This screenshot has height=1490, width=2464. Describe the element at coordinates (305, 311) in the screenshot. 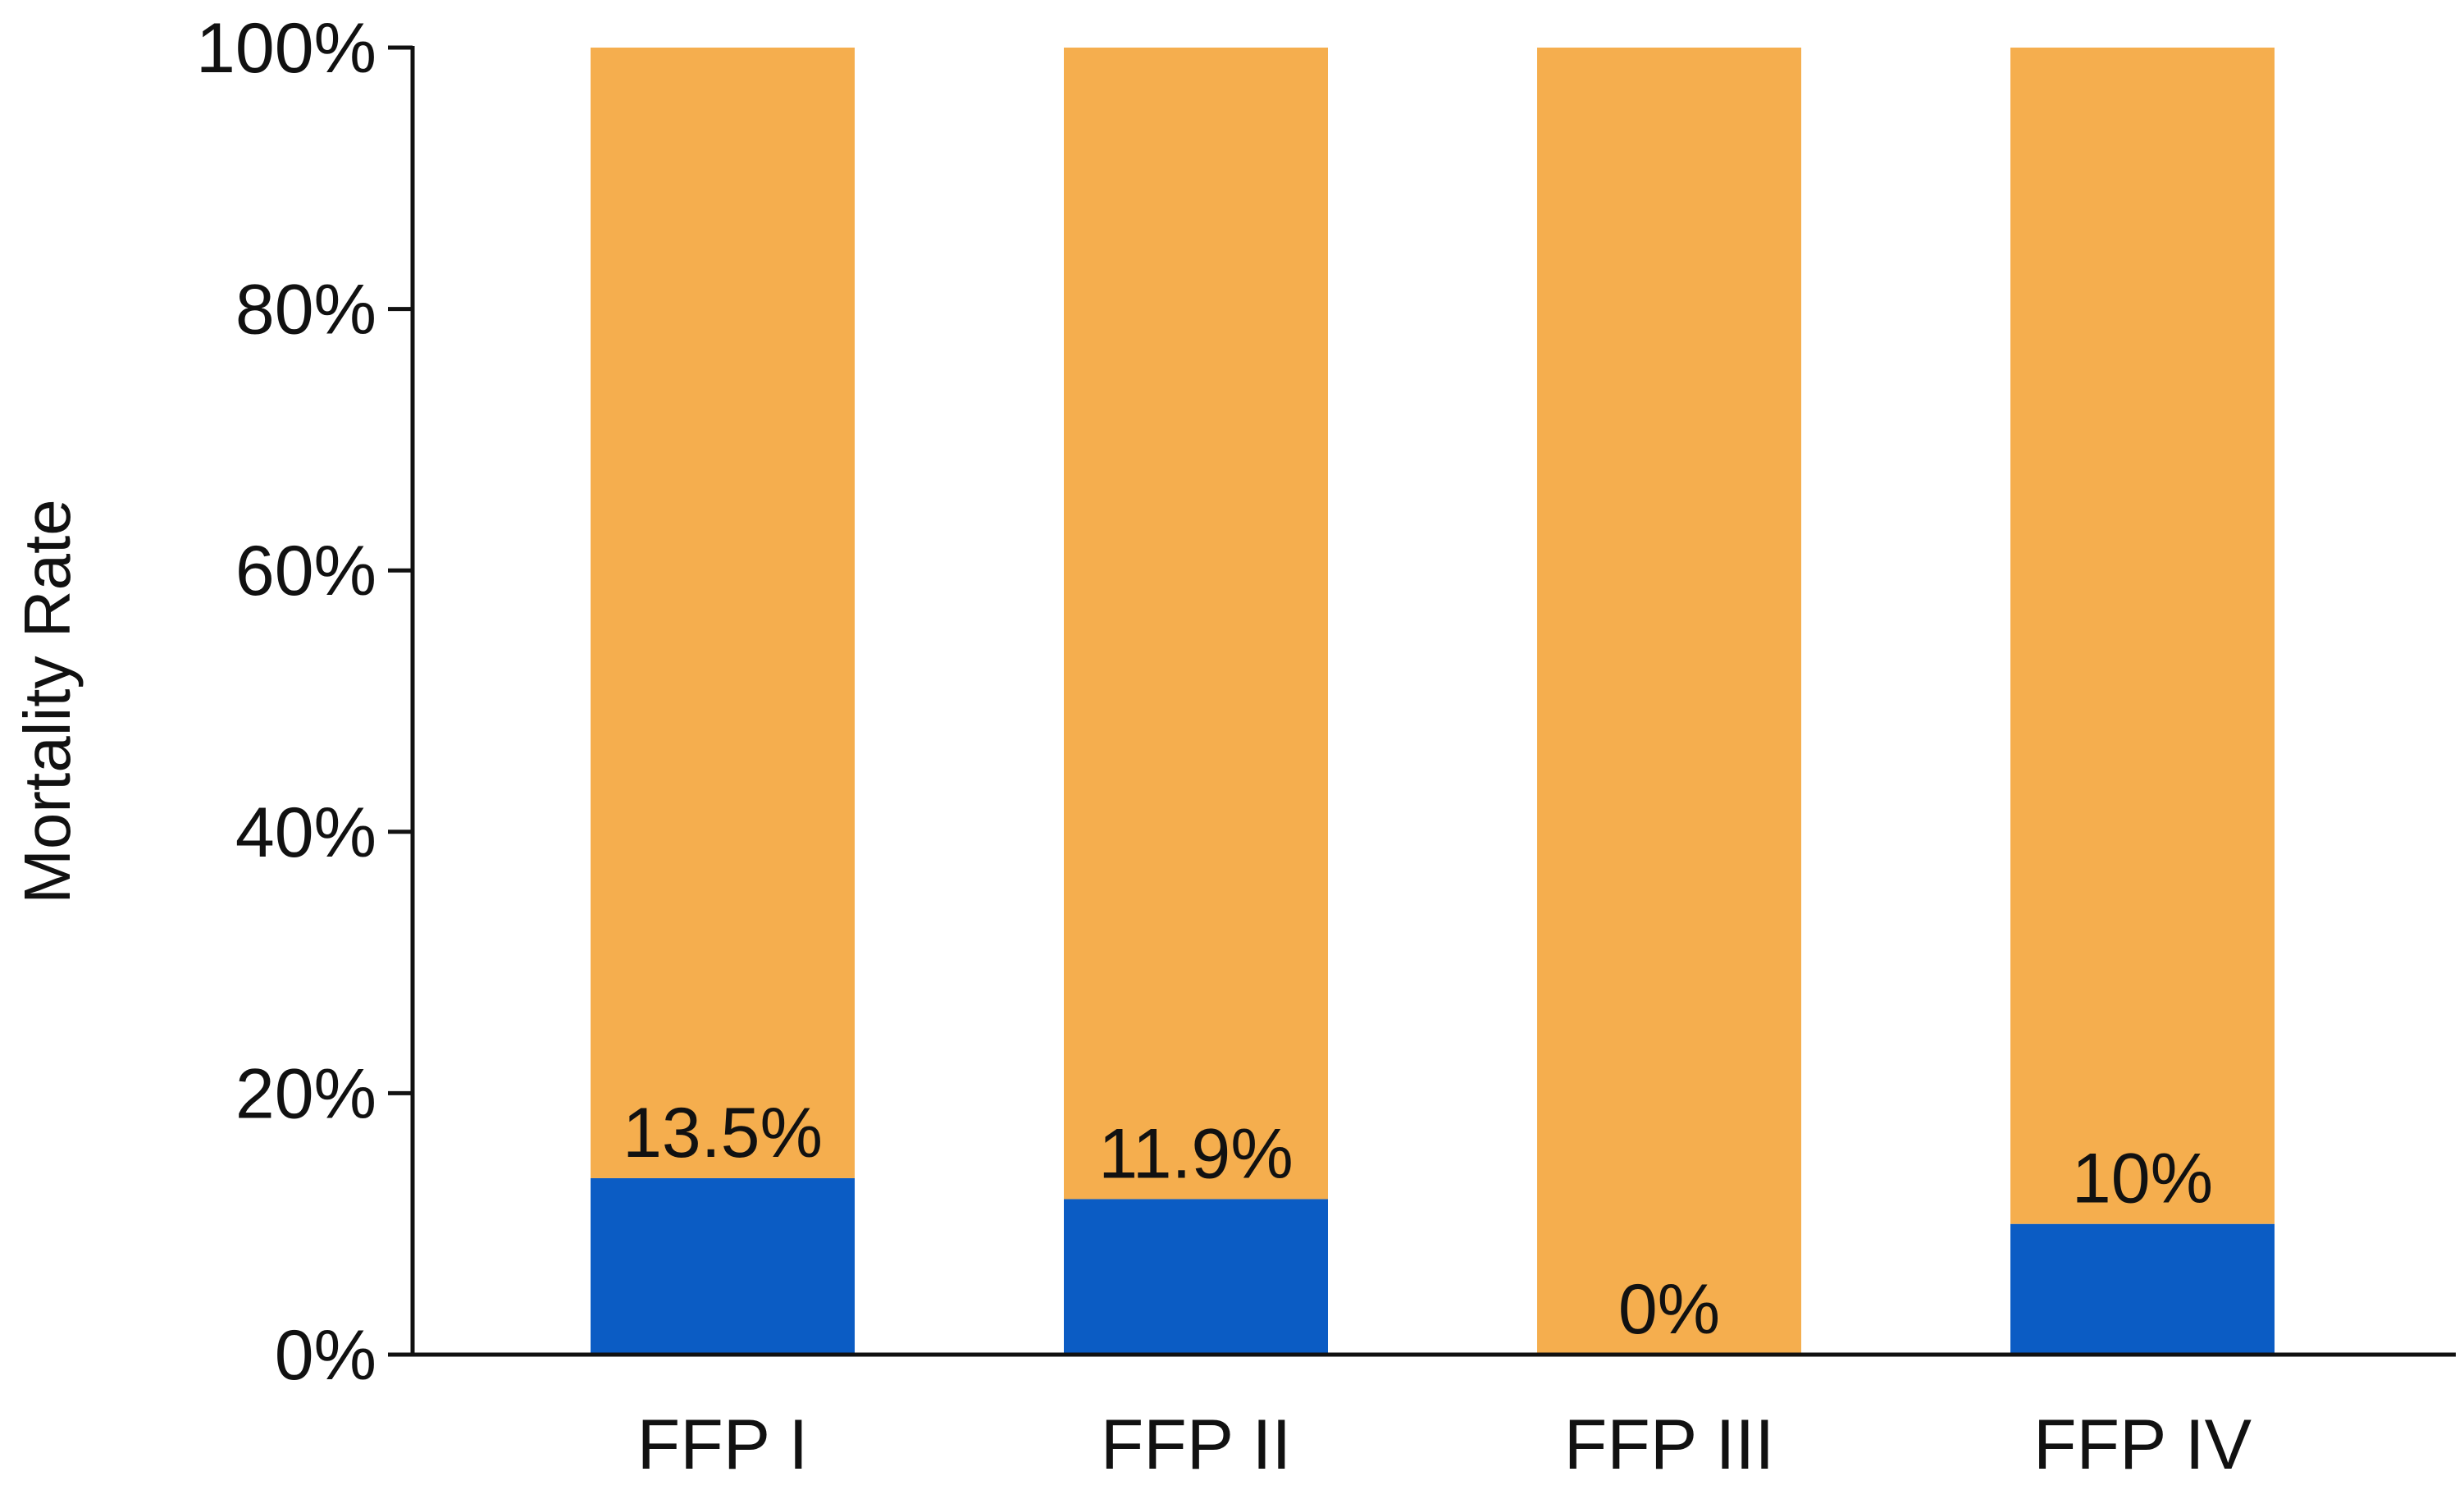

I see `y-tick-label: 80%` at that location.